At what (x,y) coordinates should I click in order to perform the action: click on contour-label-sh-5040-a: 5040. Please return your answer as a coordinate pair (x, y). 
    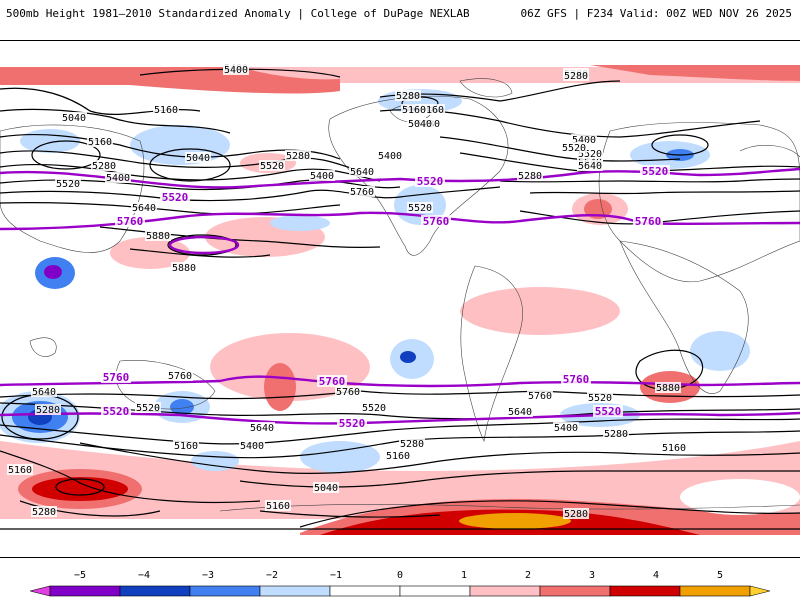
    Looking at the image, I should click on (326, 488).